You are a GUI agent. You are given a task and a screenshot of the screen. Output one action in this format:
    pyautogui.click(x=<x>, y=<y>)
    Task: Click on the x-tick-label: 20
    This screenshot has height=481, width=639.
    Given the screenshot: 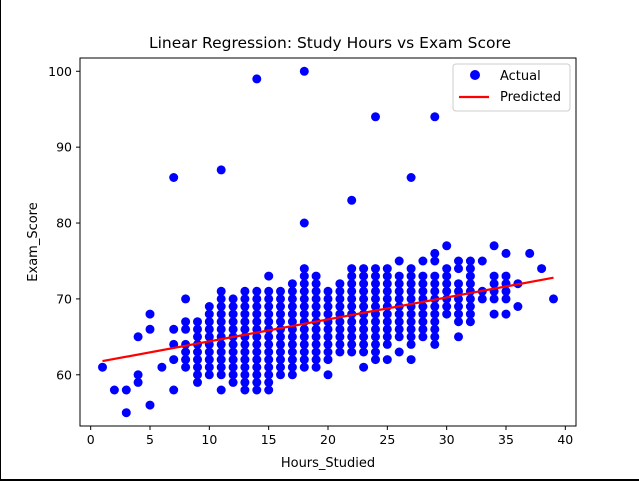 What is the action you would take?
    pyautogui.click(x=328, y=439)
    